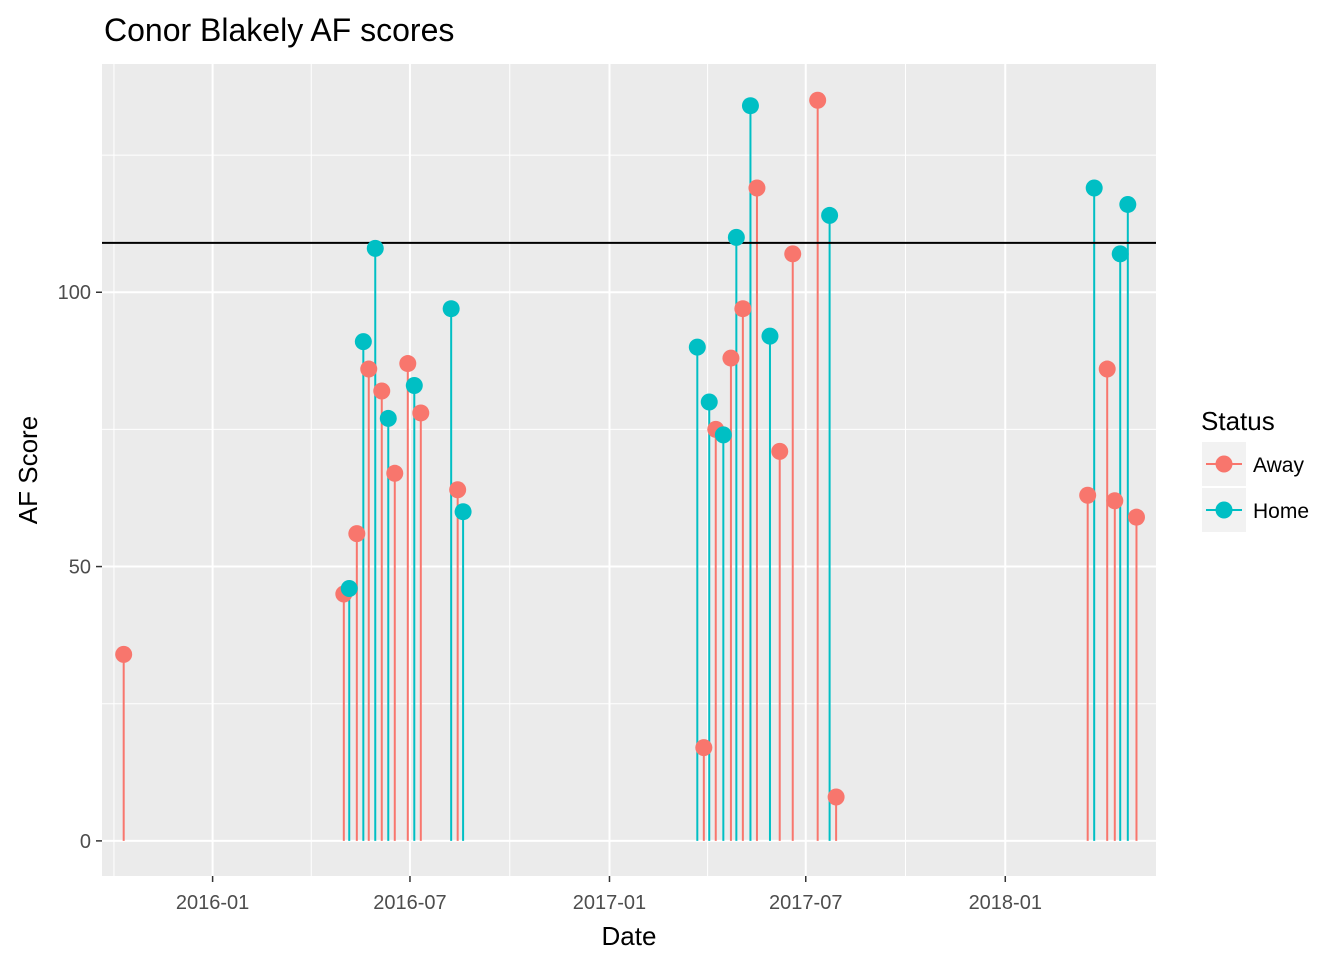  Describe the element at coordinates (1238, 421) in the screenshot. I see `legend-title: Status` at that location.